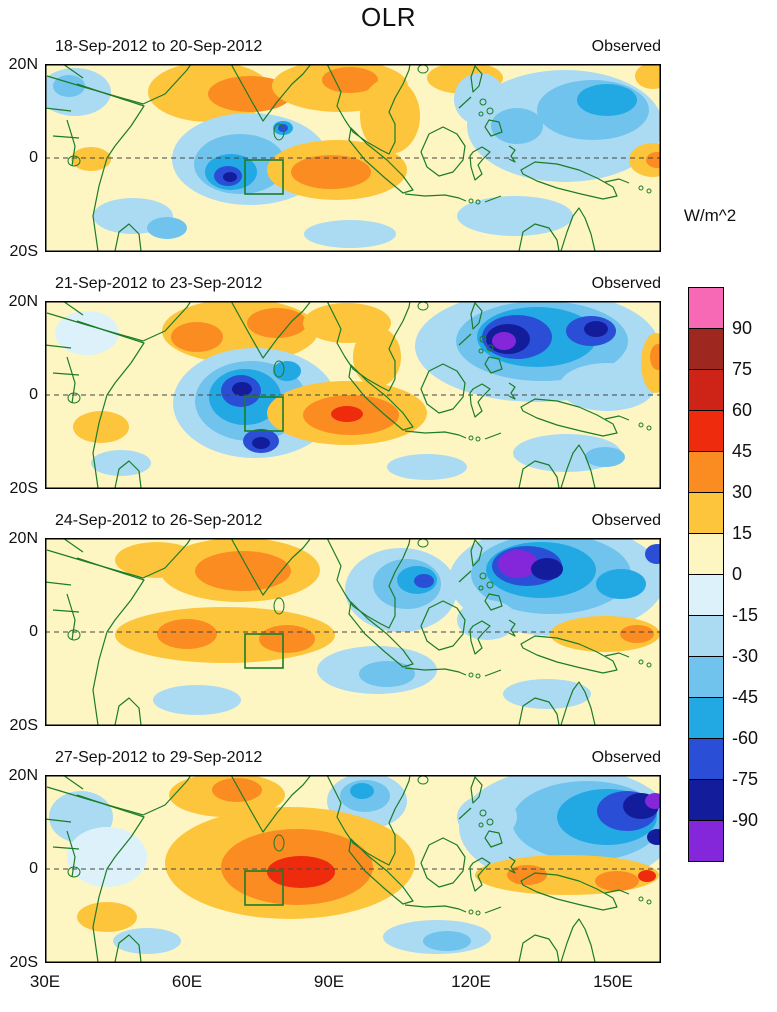  Describe the element at coordinates (388, 17) in the screenshot. I see `figure-title: OLR` at that location.